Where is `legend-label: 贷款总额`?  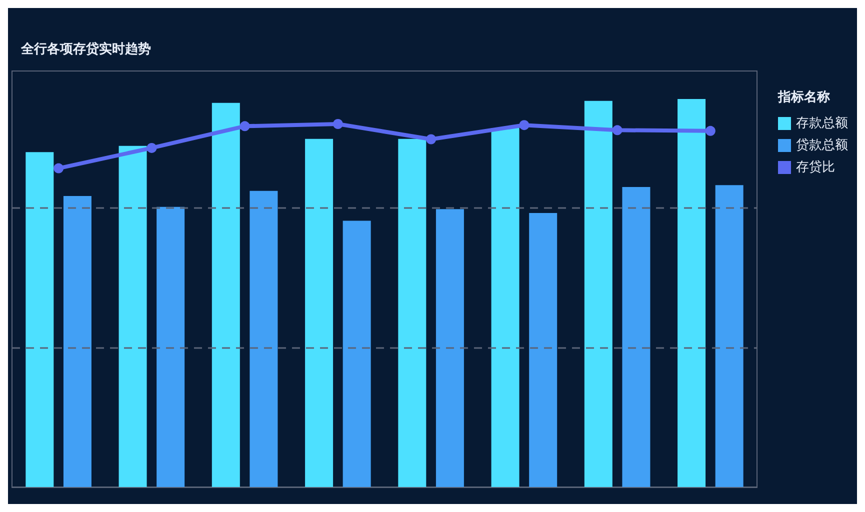
legend-label: 贷款总额 is located at coordinates (822, 145).